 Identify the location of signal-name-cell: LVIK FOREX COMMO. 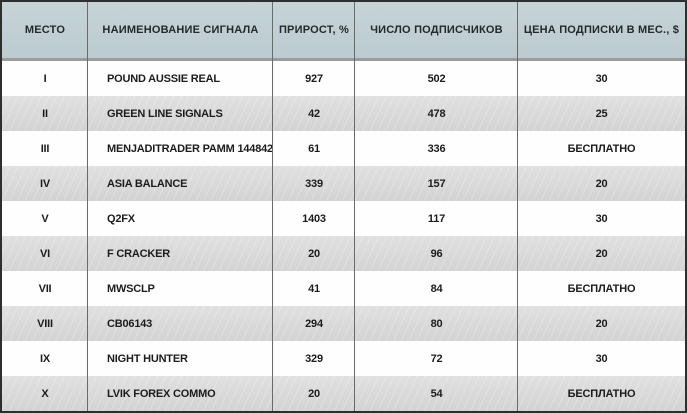
(180, 393).